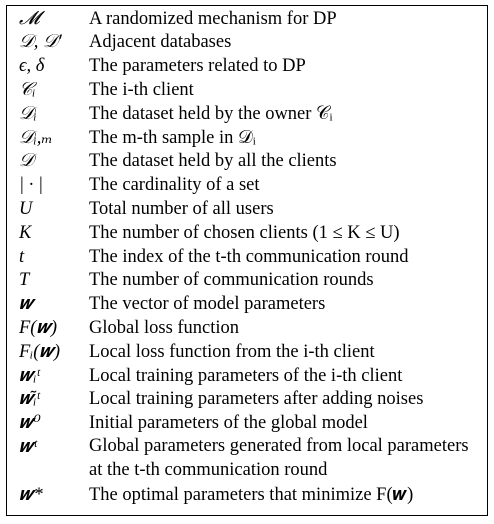  What do you see at coordinates (40, 42) in the screenshot?
I see `notation-symbol: 𝒟, 𝒟′` at bounding box center [40, 42].